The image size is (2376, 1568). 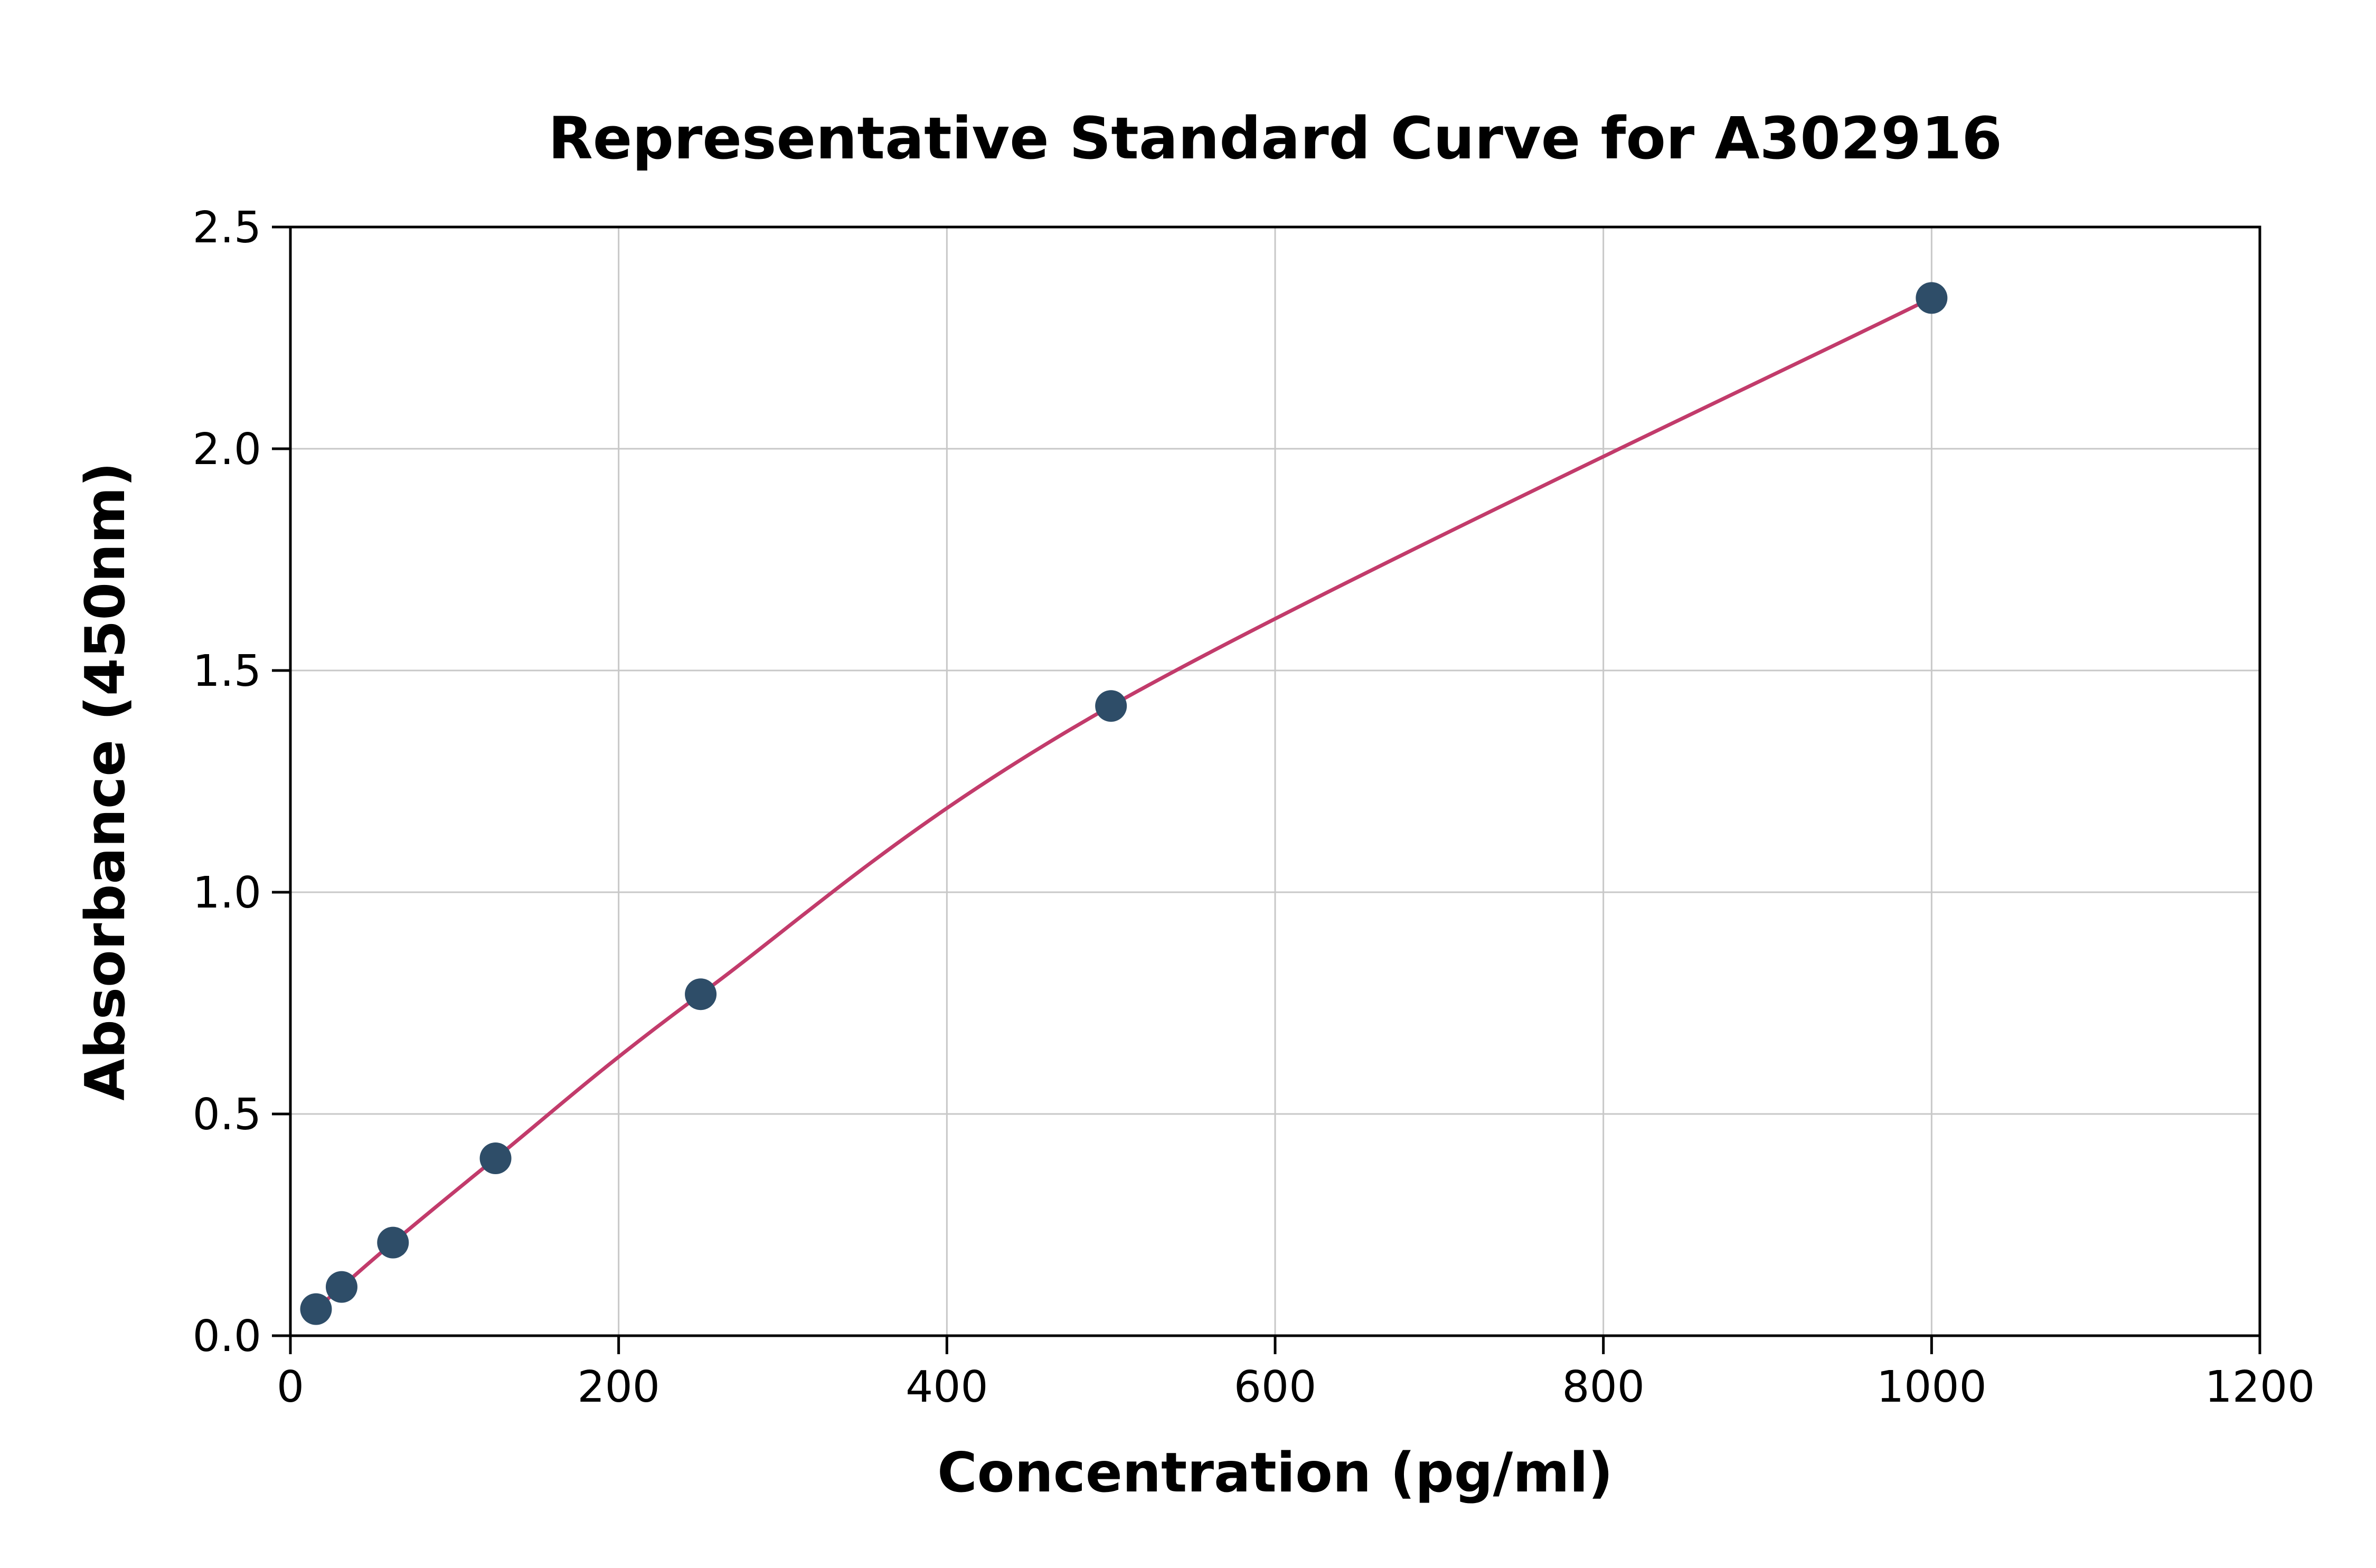 I want to click on x-tick-label: 800, so click(x=1604, y=1387).